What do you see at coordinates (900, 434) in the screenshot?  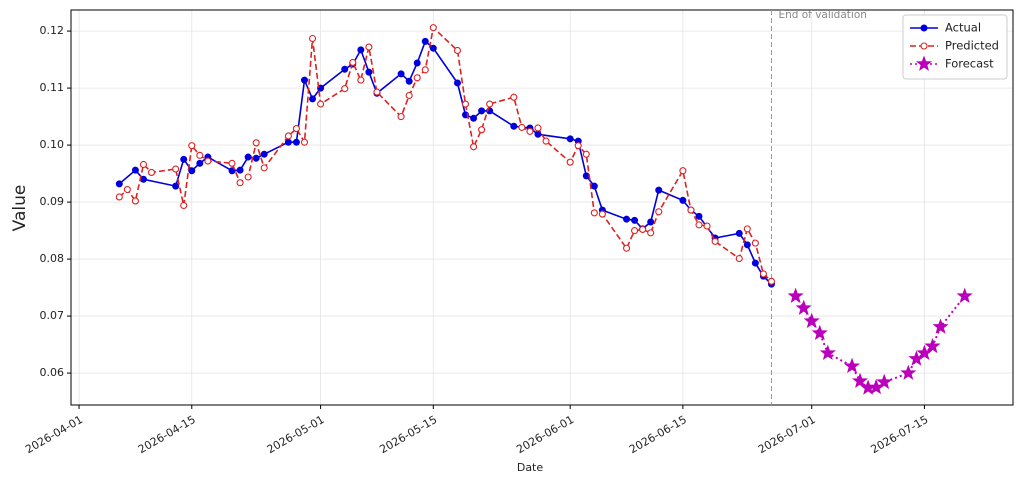 I see `x-tick-label: 2026-07-15` at bounding box center [900, 434].